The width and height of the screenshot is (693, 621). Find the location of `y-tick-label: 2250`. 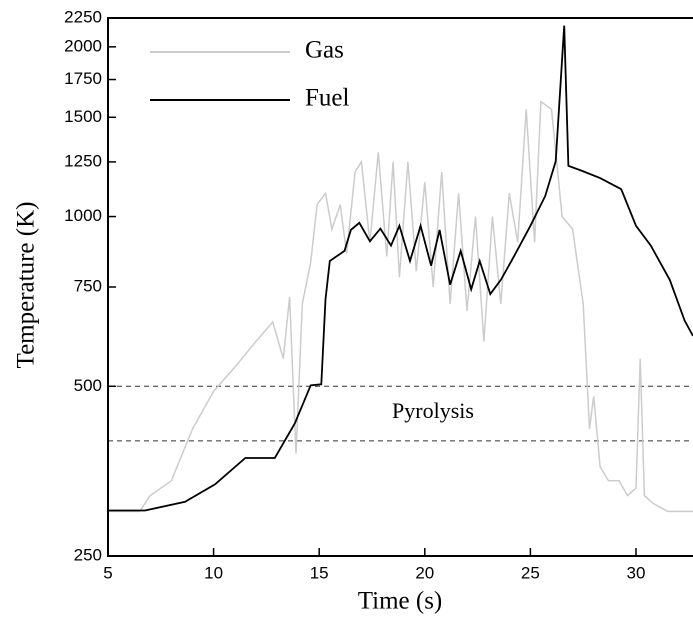

y-tick-label: 2250 is located at coordinates (83, 16).